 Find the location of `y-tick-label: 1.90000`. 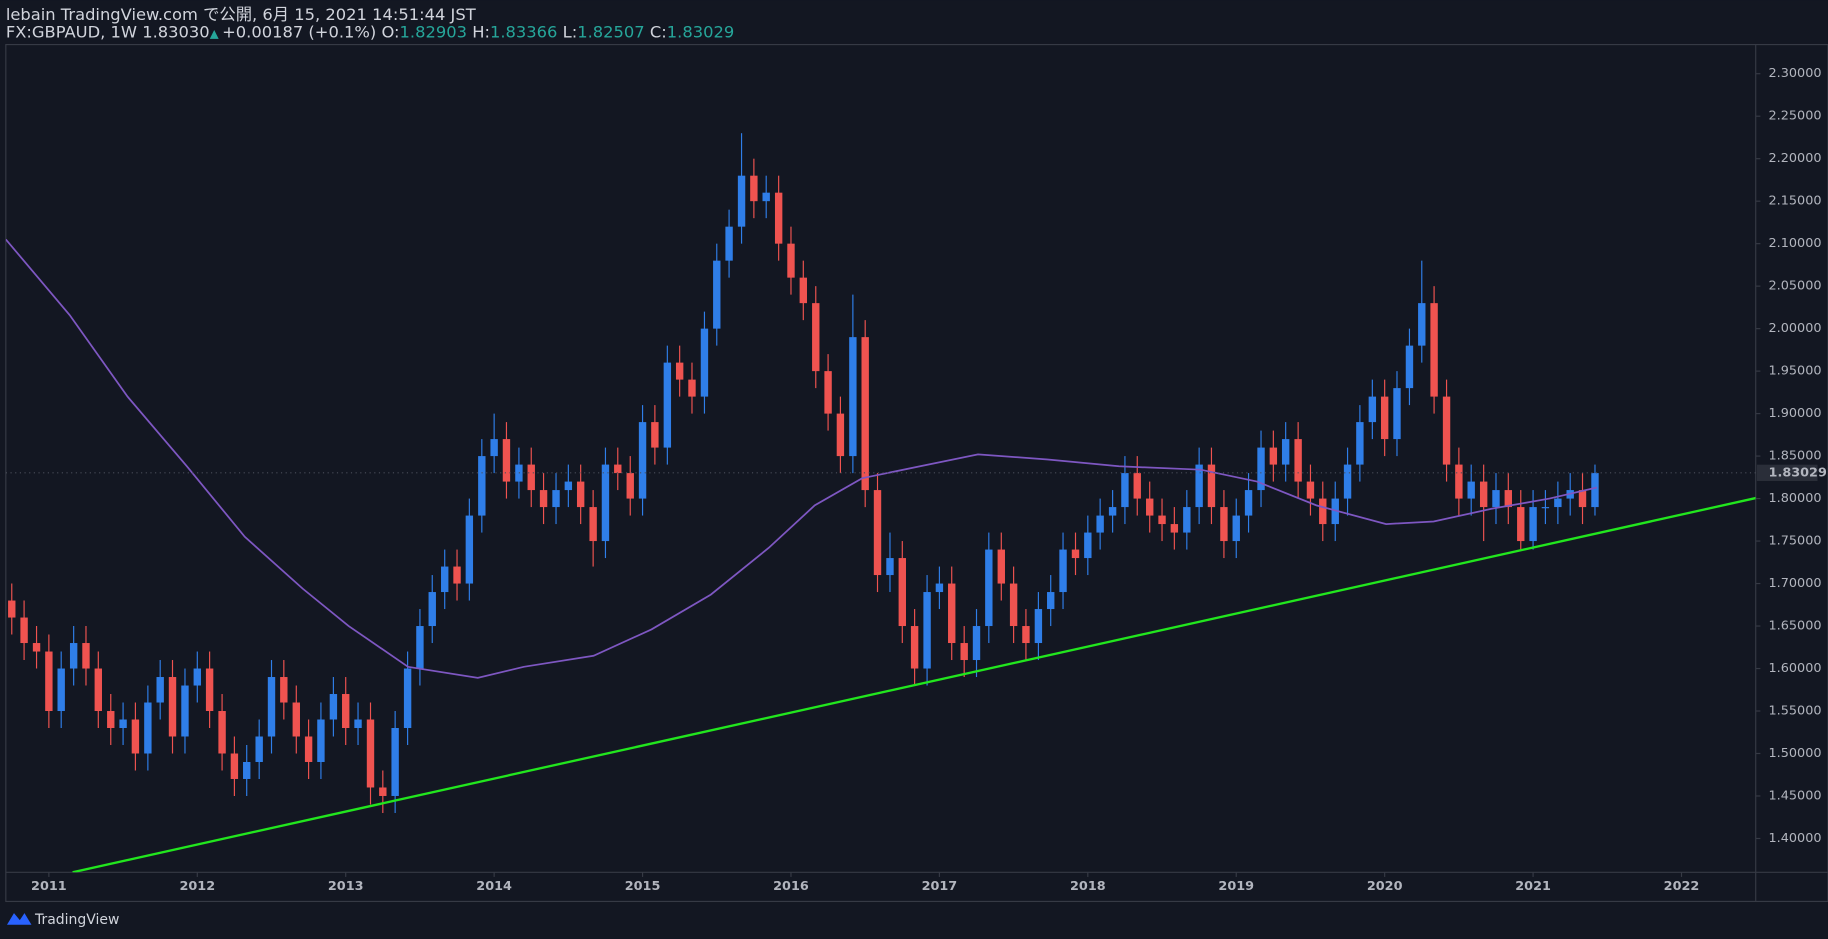

y-tick-label: 1.90000 is located at coordinates (1795, 413).